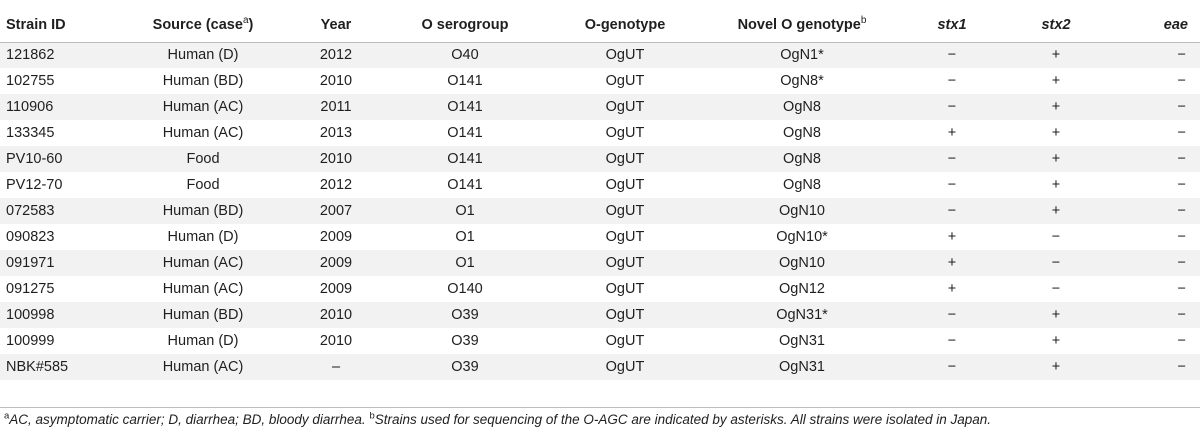 The height and width of the screenshot is (439, 1200). I want to click on cell-strain-id: 090823, so click(30, 237).